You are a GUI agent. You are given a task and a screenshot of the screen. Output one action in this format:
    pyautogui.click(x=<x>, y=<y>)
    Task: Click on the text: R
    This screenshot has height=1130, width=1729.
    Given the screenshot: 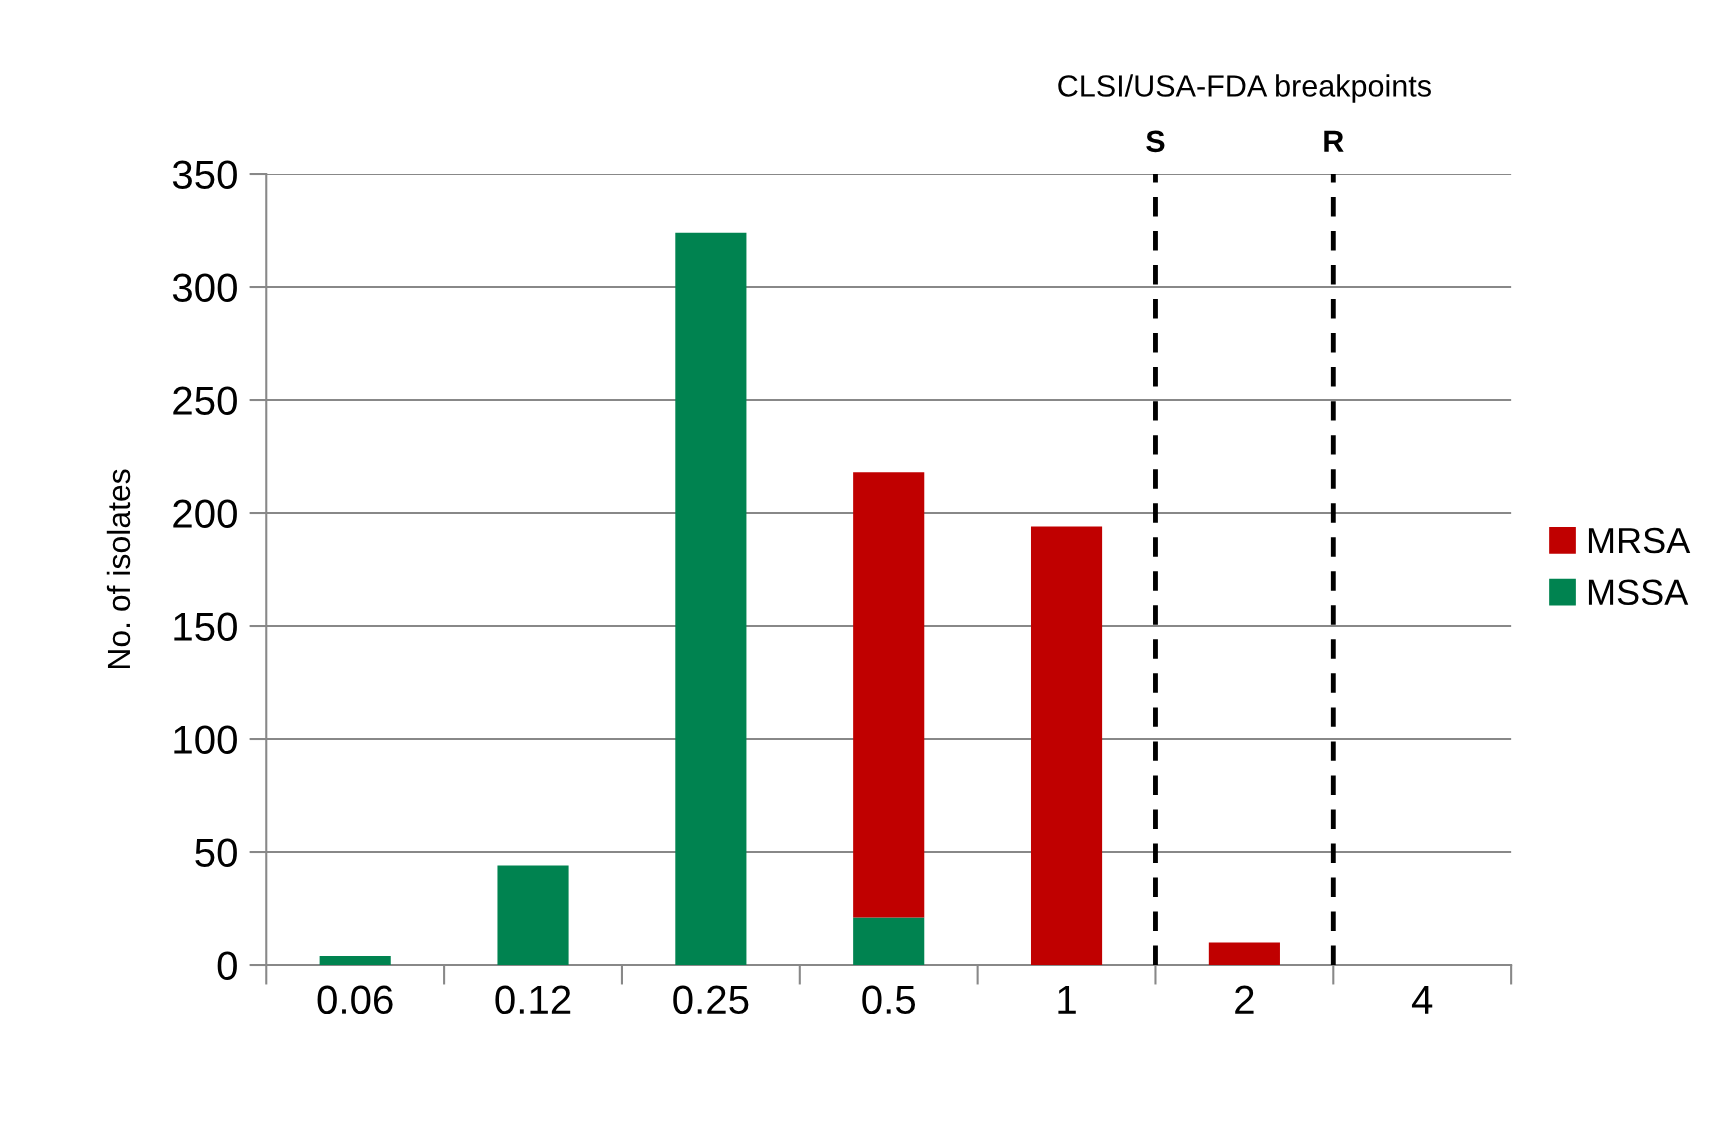 What is the action you would take?
    pyautogui.click(x=1334, y=141)
    